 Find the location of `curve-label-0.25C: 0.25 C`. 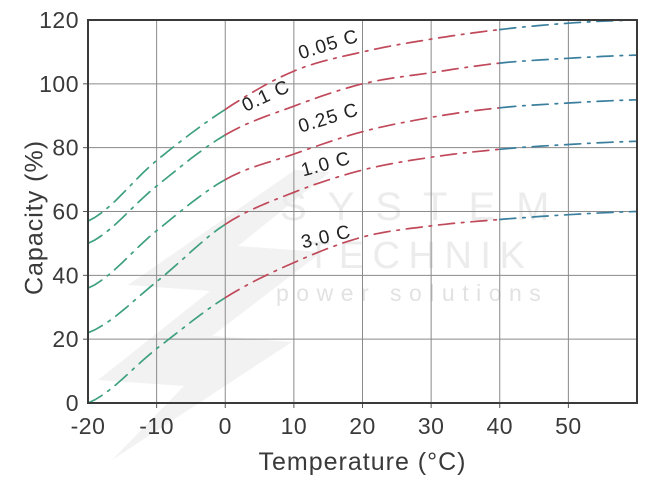

curve-label-0.25C: 0.25 C is located at coordinates (328, 118).